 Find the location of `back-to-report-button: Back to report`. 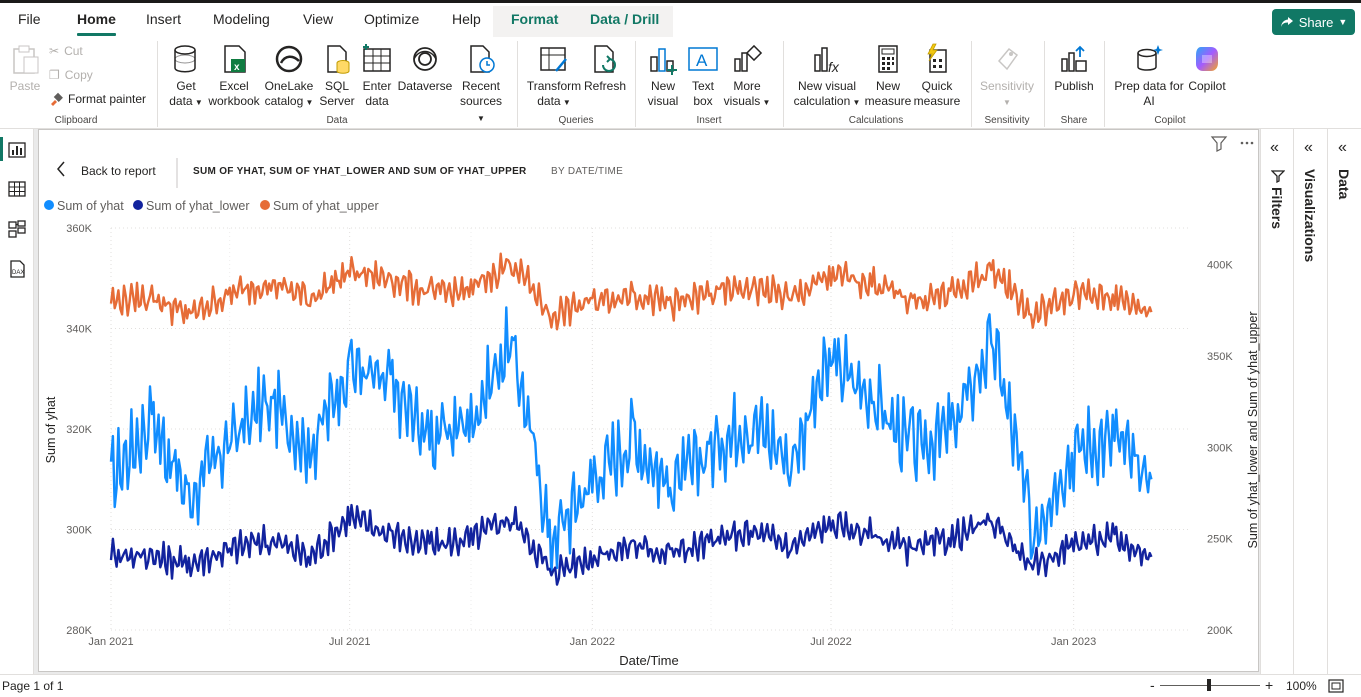

back-to-report-button: Back to report is located at coordinates (106, 169).